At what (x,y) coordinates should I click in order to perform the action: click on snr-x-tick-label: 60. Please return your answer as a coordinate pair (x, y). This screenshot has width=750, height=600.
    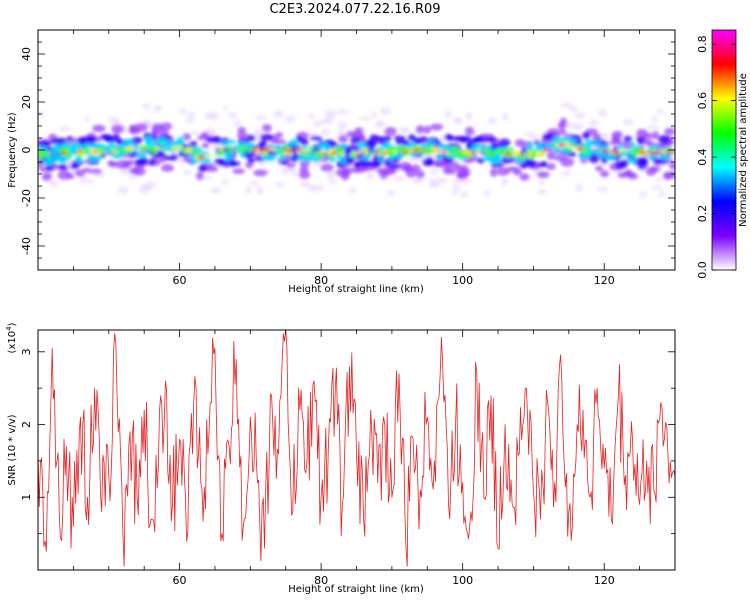
    Looking at the image, I should click on (180, 580).